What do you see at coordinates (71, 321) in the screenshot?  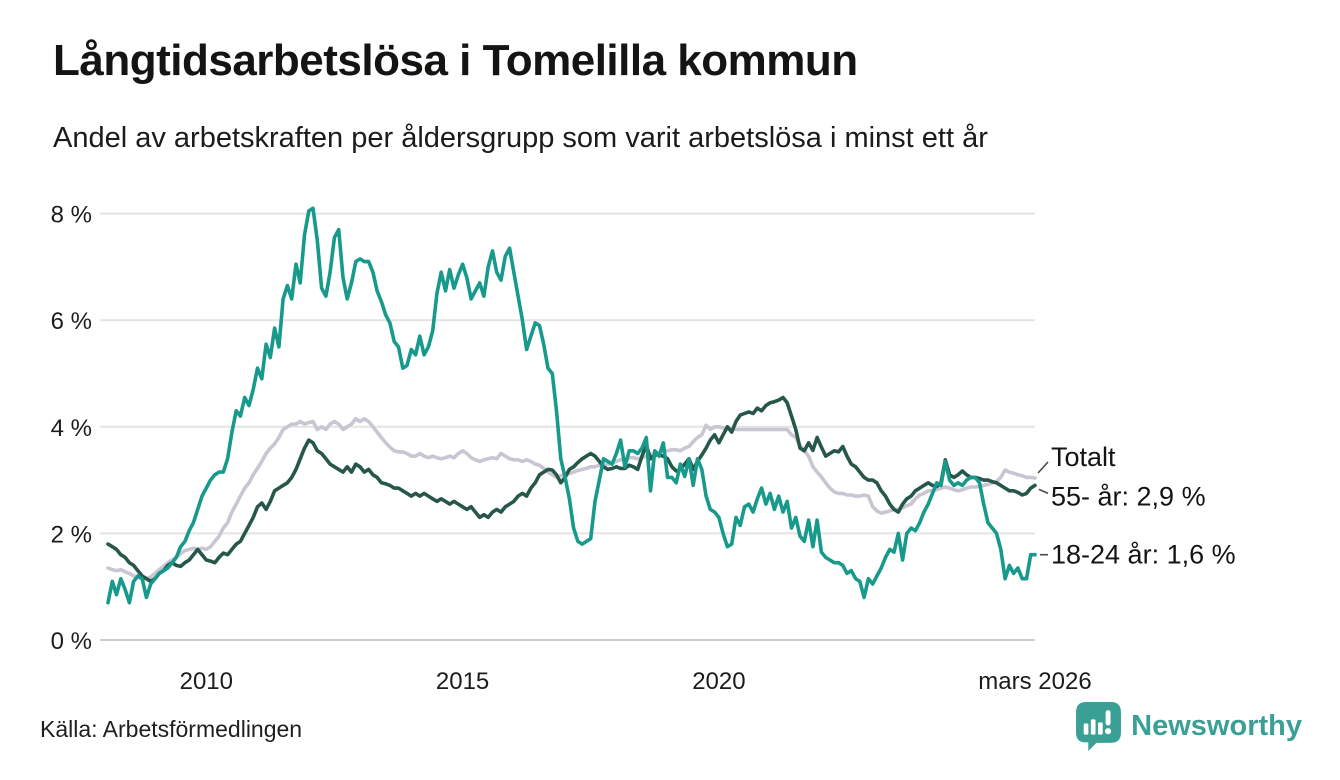 I see `y-axis-tick-label: 6 %` at bounding box center [71, 321].